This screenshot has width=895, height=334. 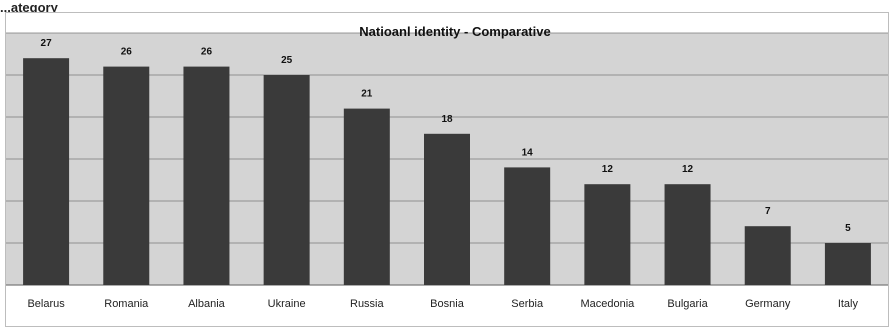 I want to click on category-label: Germany, so click(x=768, y=304).